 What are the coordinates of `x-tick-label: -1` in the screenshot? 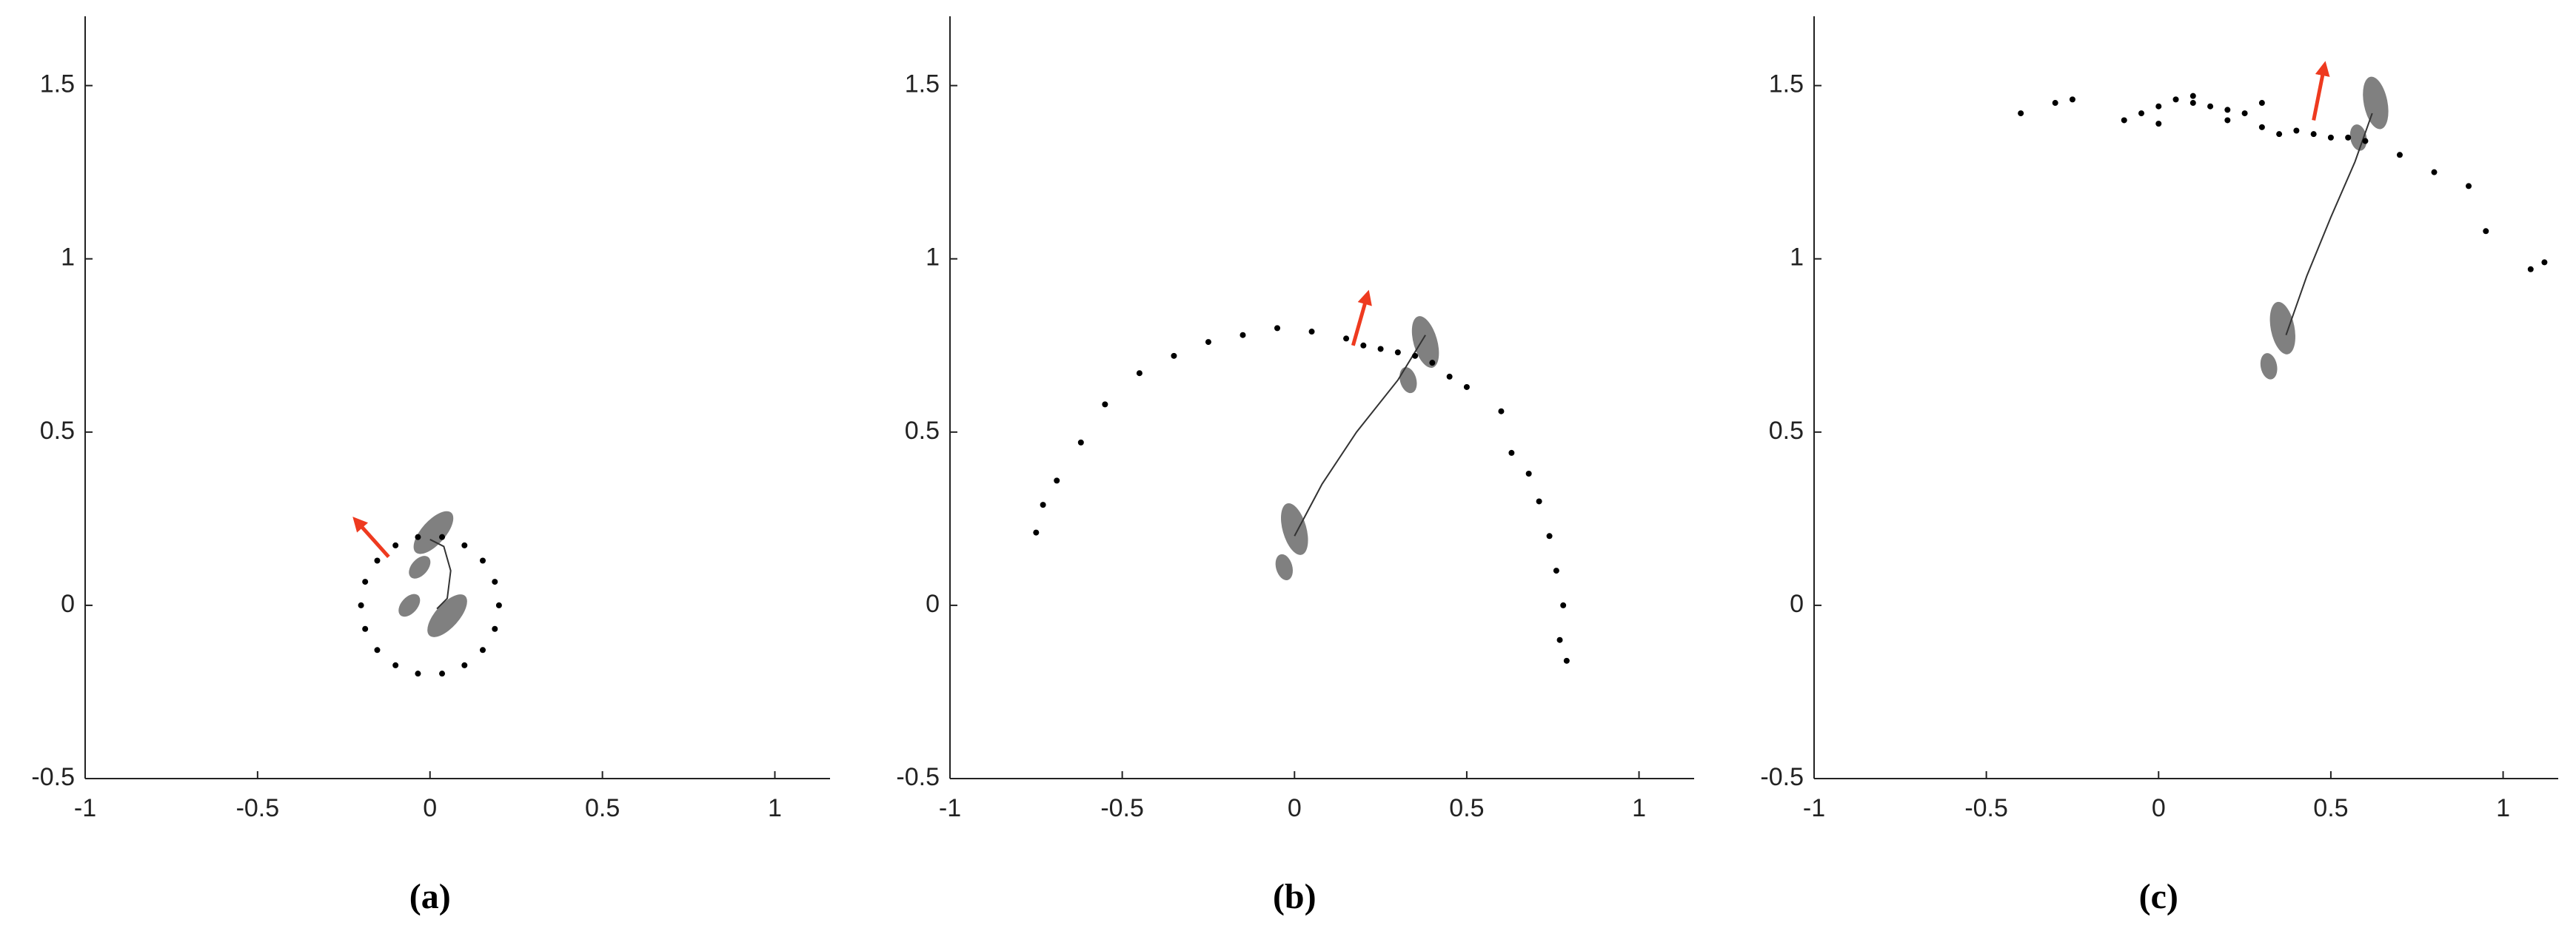 It's located at (85, 808).